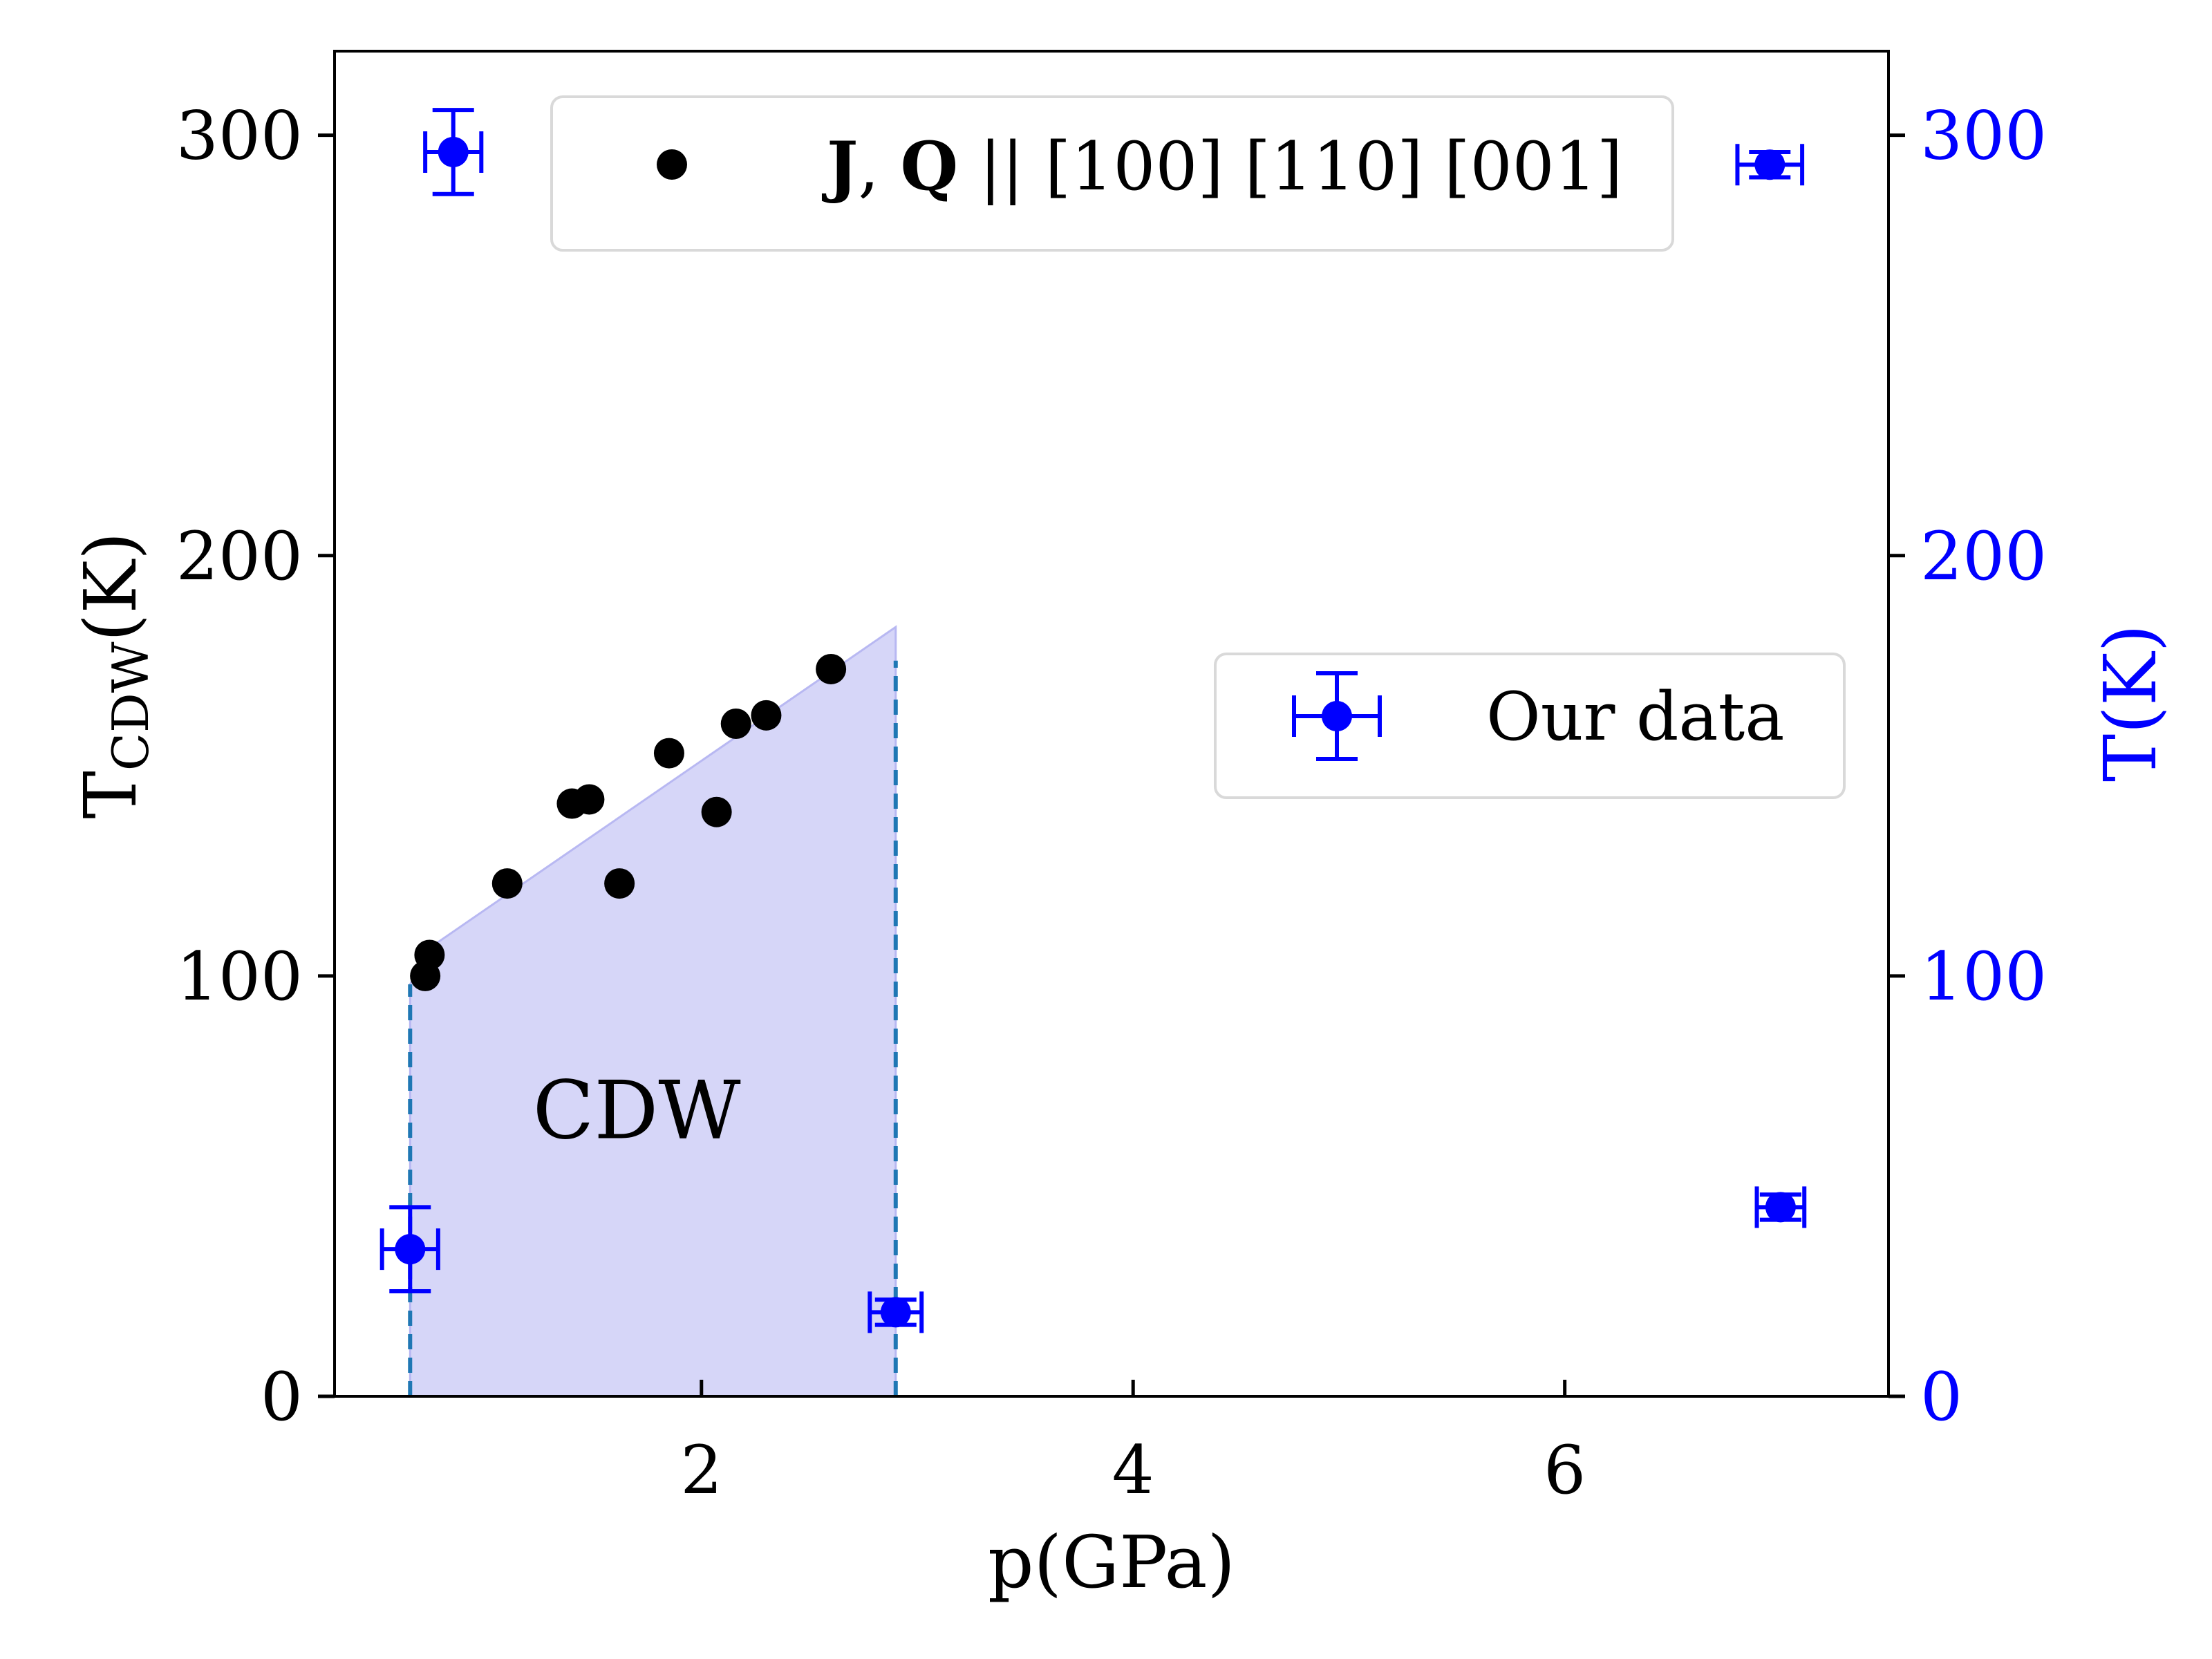 This screenshot has width=2212, height=1659. I want to click on left-y-tick-label-100: 100, so click(239, 976).